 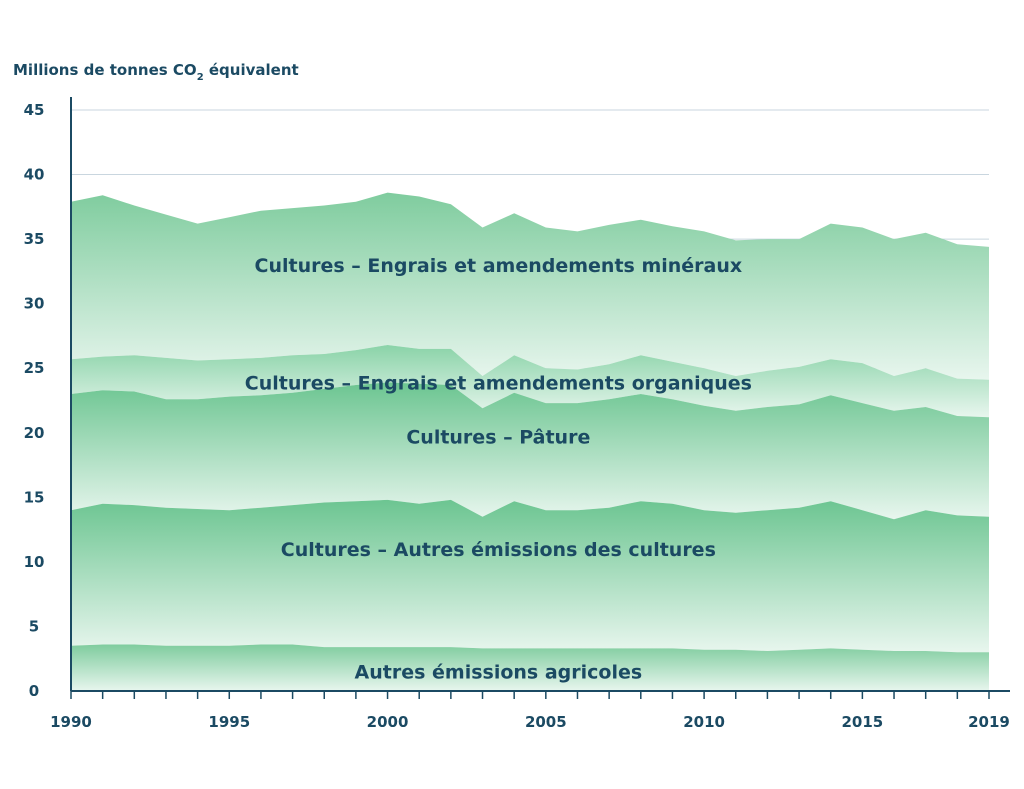 I want to click on y-tick-label-20: 20, so click(x=34, y=433).